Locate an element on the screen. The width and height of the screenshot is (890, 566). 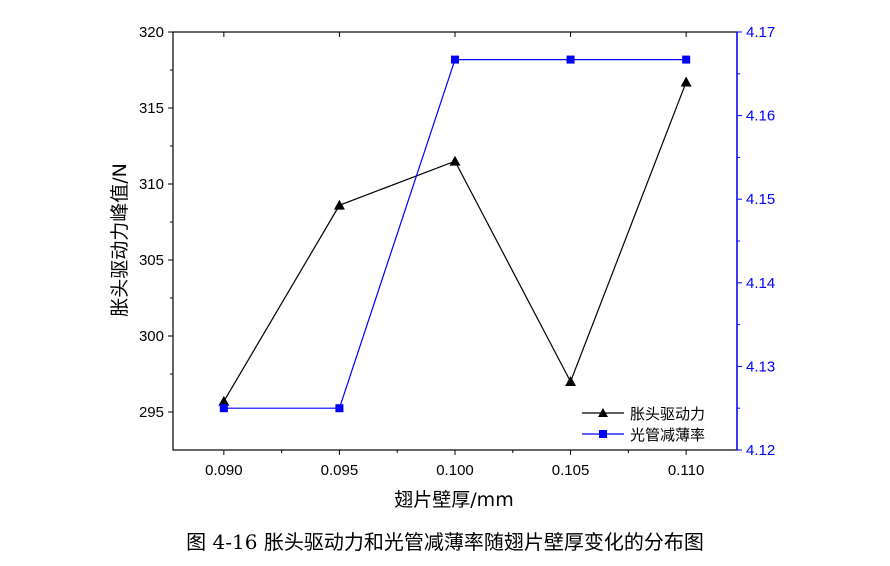
y2-tick-label: 4.17 is located at coordinates (760, 32).